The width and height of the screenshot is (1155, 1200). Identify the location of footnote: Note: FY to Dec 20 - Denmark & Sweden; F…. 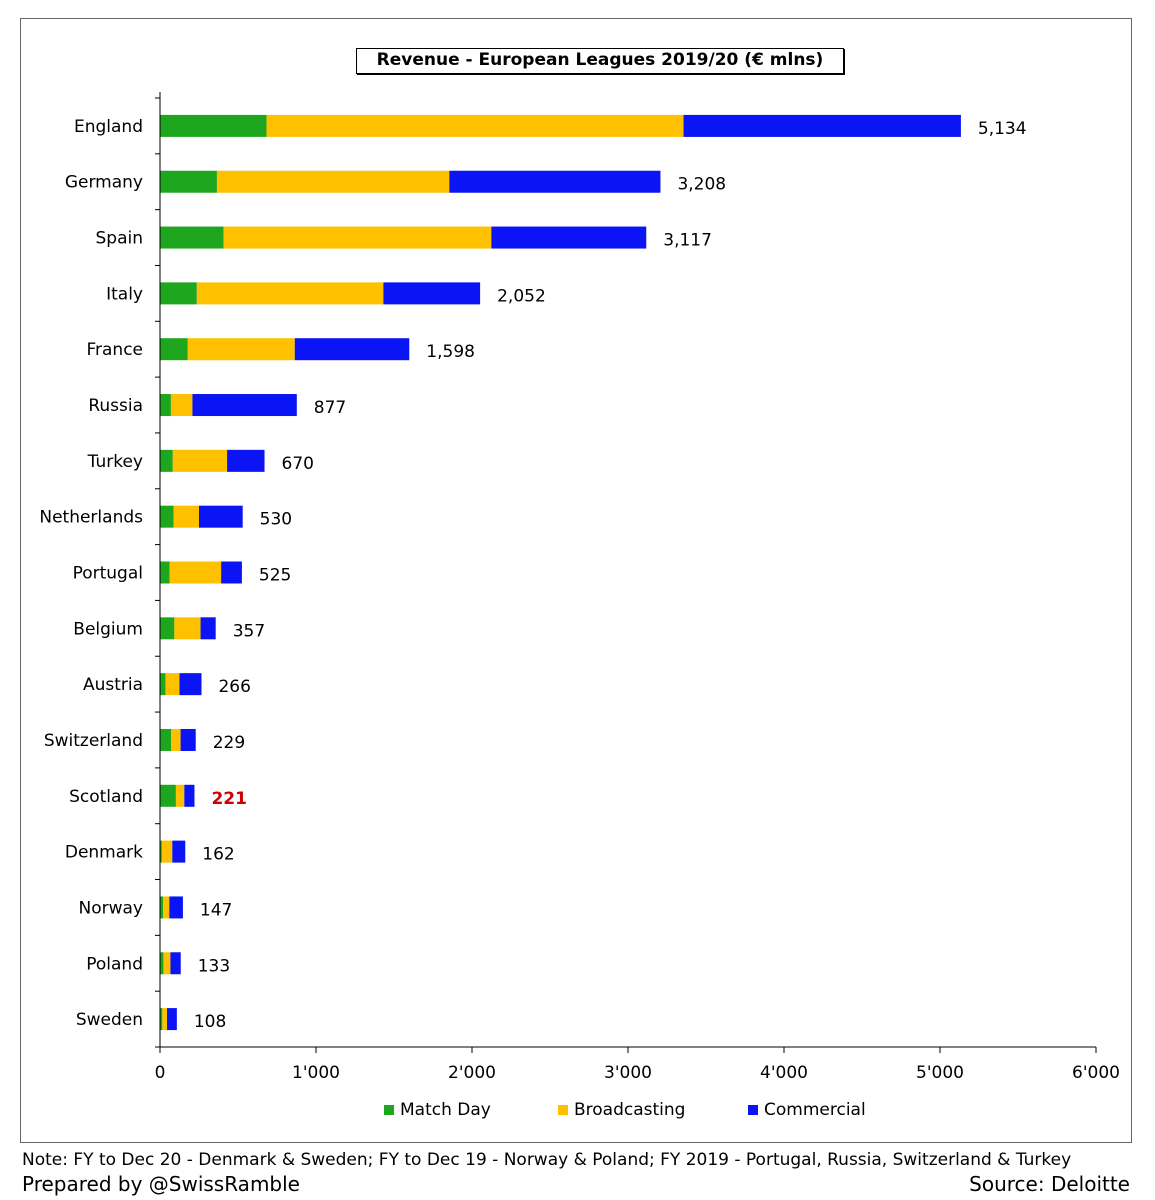
(547, 1160).